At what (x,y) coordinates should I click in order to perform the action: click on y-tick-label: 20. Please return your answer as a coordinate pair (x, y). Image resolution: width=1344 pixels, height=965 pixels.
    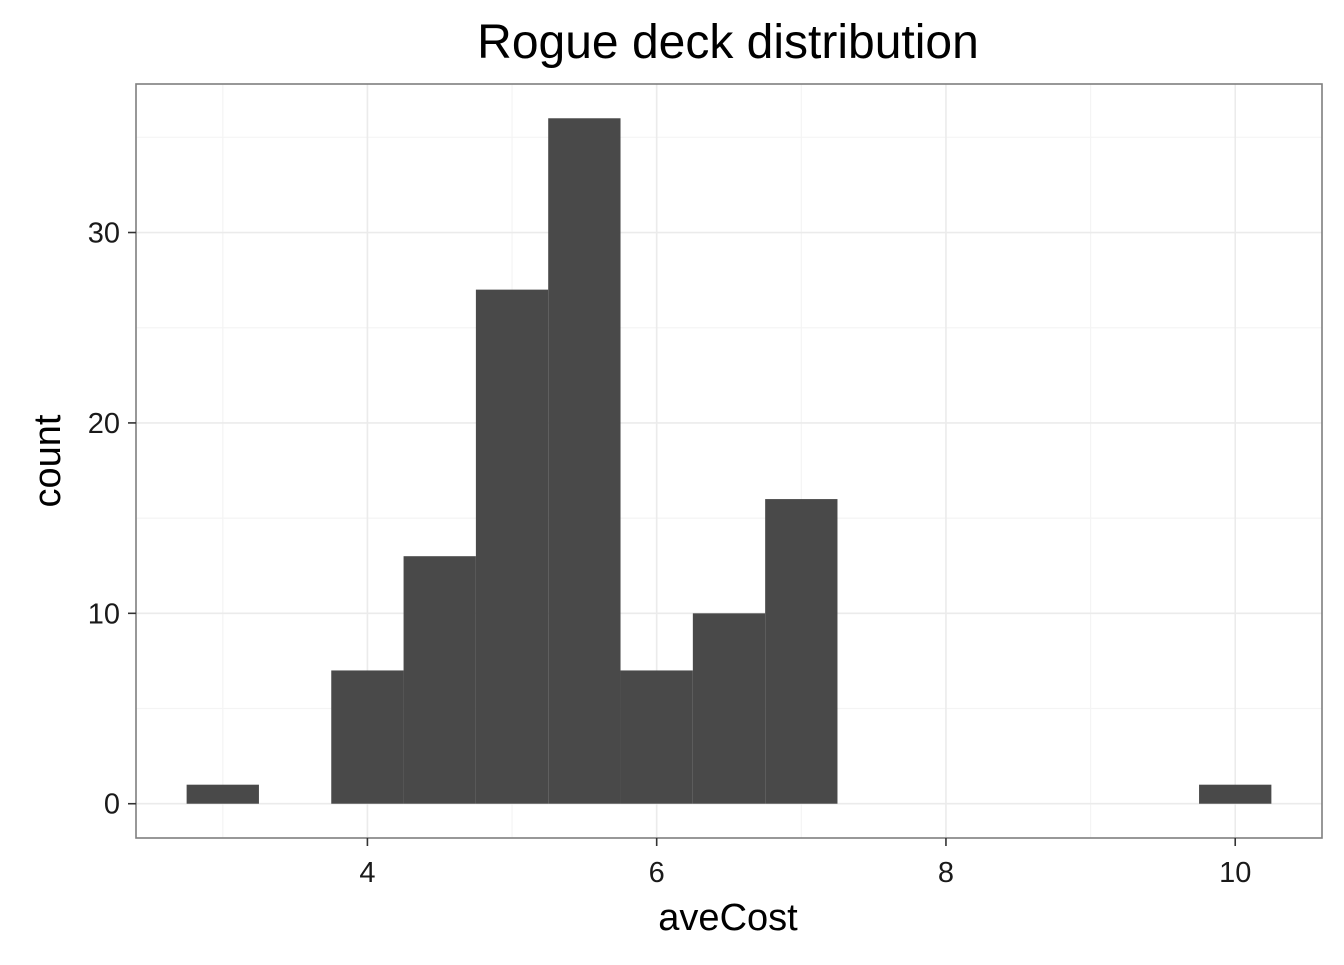
    Looking at the image, I should click on (104, 424).